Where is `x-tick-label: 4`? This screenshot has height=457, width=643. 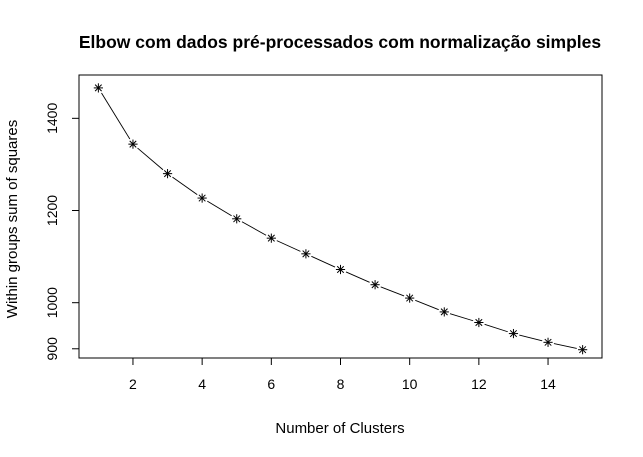
x-tick-label: 4 is located at coordinates (202, 384).